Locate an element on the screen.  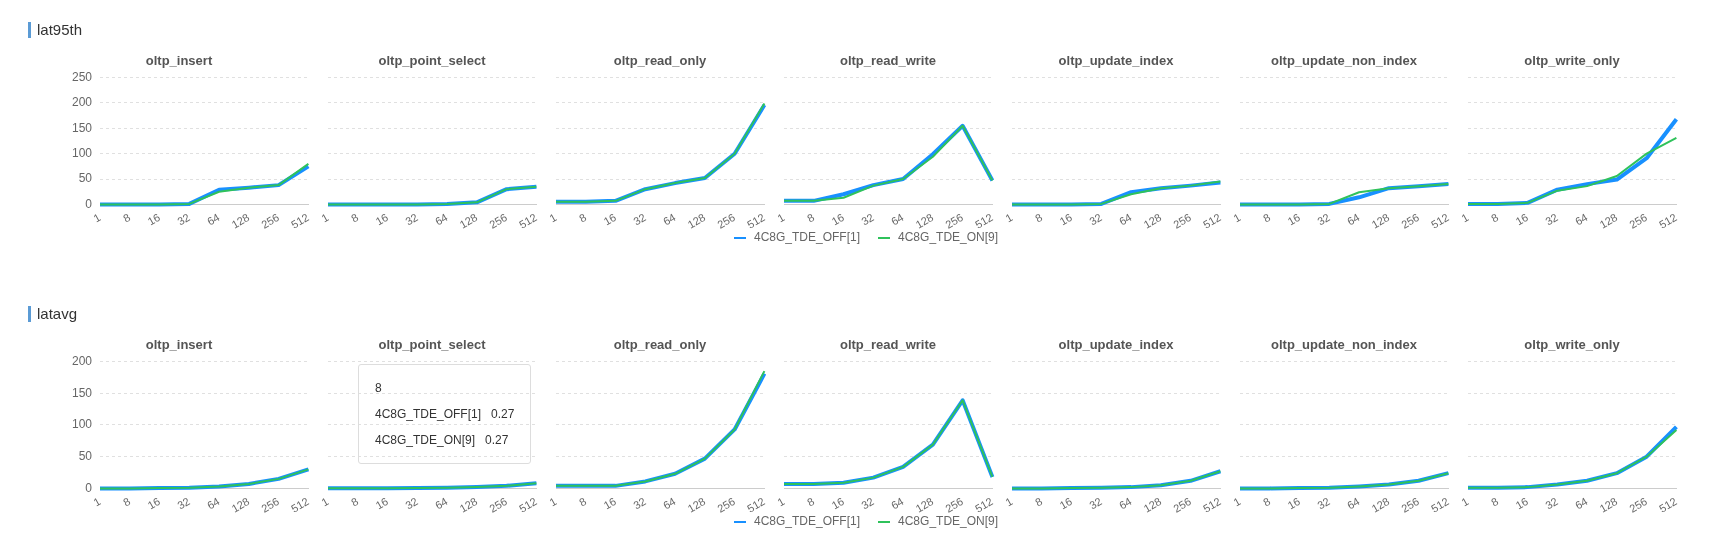
chart-title: oltp_write_only is located at coordinates (1572, 345).